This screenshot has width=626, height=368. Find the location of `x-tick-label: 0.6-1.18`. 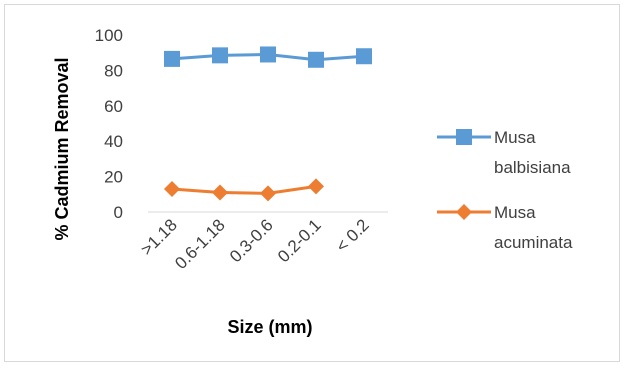

x-tick-label: 0.6-1.18 is located at coordinates (200, 244).